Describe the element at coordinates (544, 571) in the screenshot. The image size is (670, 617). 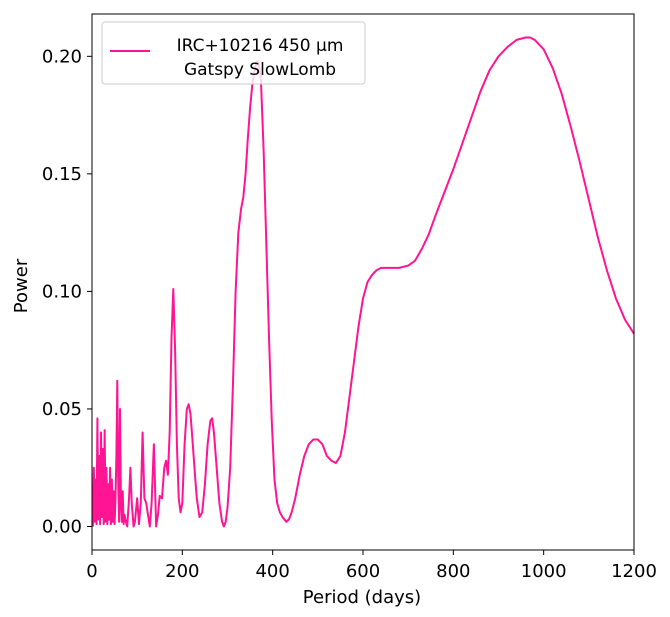
I see `x-tick-label: 1000` at that location.